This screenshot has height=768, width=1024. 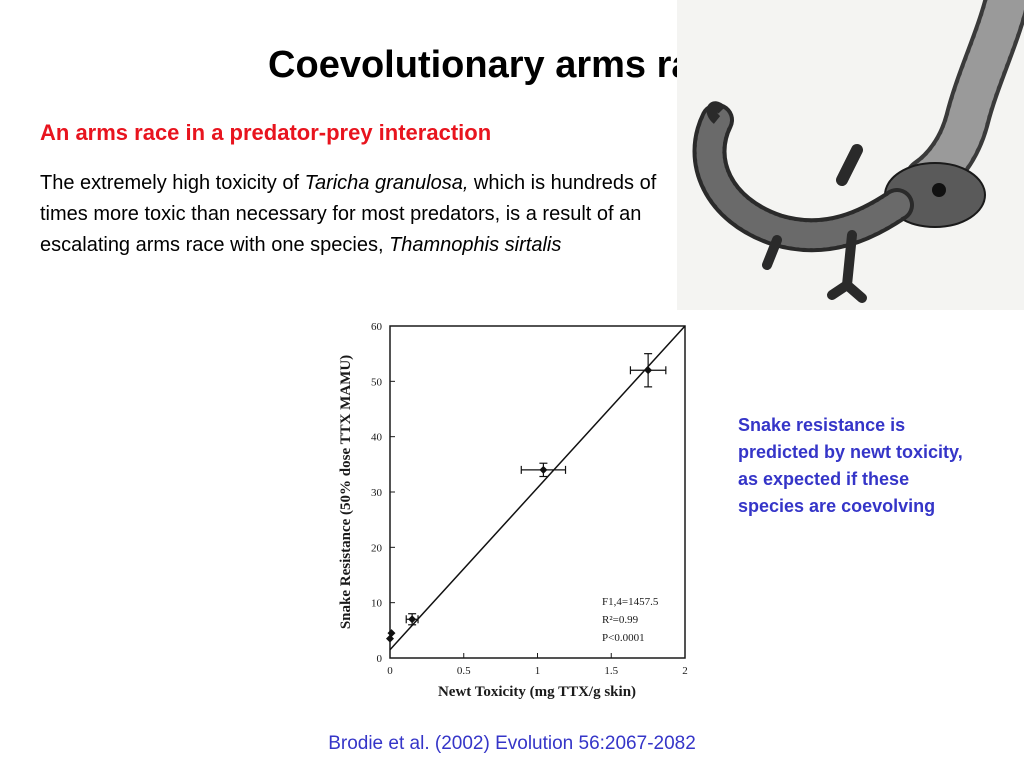 I want to click on garter-snake-eating-newt-icon, so click(x=850, y=155).